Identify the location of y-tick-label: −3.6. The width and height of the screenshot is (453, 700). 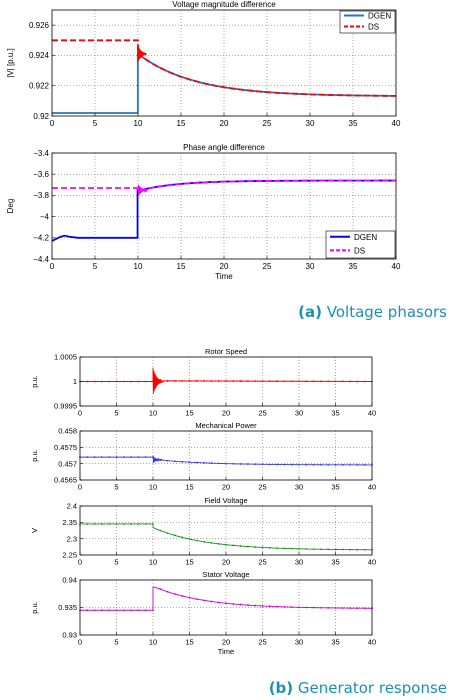
(41, 174).